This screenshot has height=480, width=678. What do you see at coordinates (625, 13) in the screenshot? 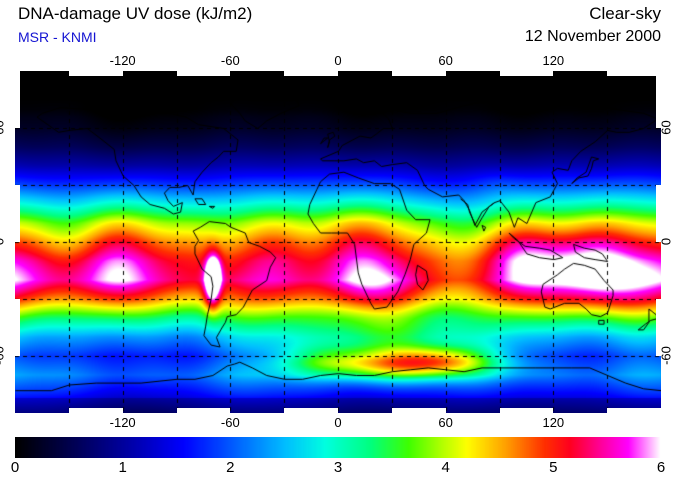
I see `sky-condition-label: Clear-sky` at bounding box center [625, 13].